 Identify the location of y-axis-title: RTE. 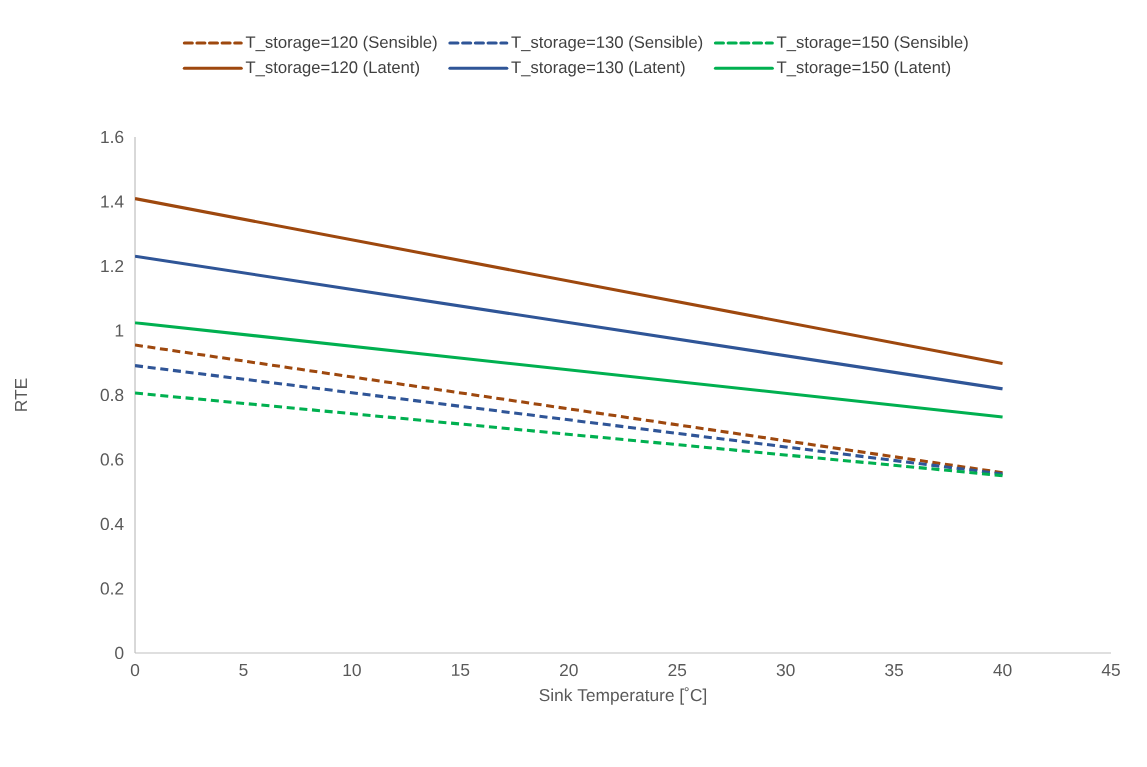
(21, 394).